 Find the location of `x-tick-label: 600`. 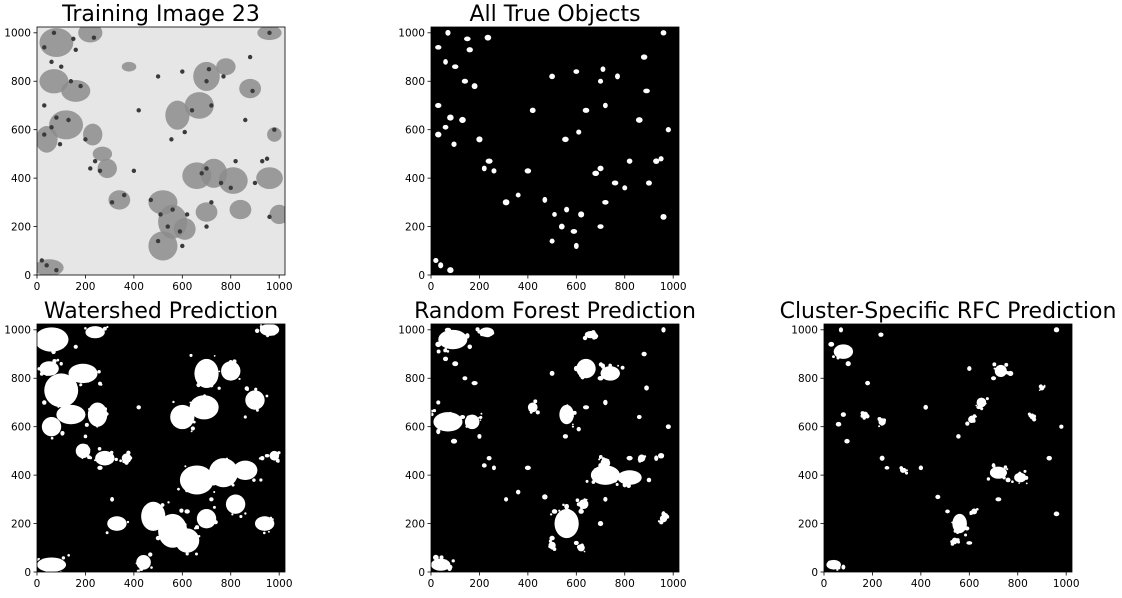

x-tick-label: 600 is located at coordinates (182, 584).